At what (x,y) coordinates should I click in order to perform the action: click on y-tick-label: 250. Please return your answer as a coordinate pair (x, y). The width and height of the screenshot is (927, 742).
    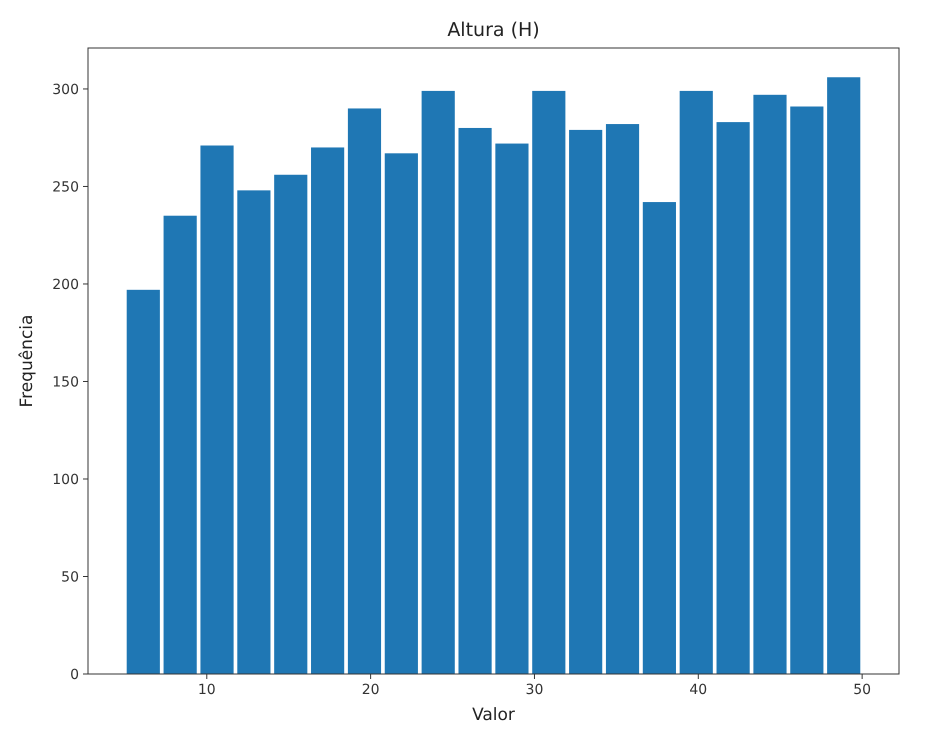
    Looking at the image, I should click on (65, 187).